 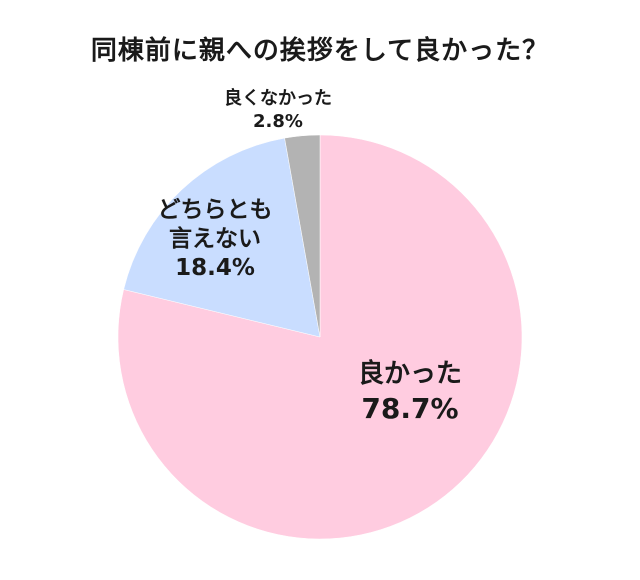 I want to click on slice-label-bad: 良くなかった 2.8%, so click(x=278, y=110).